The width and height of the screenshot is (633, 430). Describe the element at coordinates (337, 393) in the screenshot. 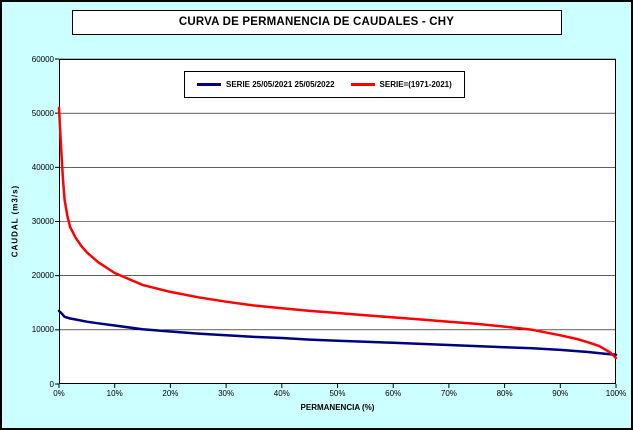

I see `x-tick-label: 50%` at that location.